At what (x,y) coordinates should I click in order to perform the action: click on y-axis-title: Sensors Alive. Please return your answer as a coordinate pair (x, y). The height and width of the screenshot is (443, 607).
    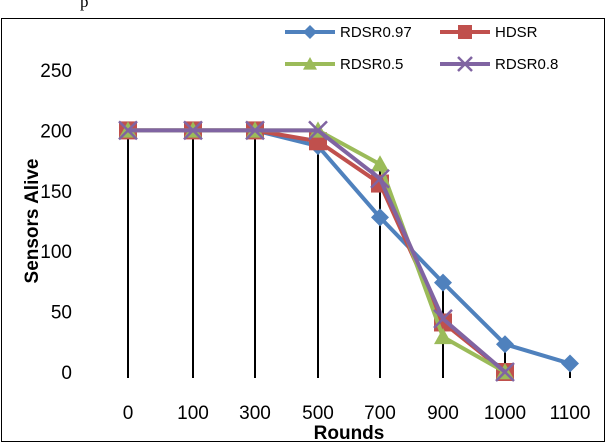
    Looking at the image, I should click on (32, 221).